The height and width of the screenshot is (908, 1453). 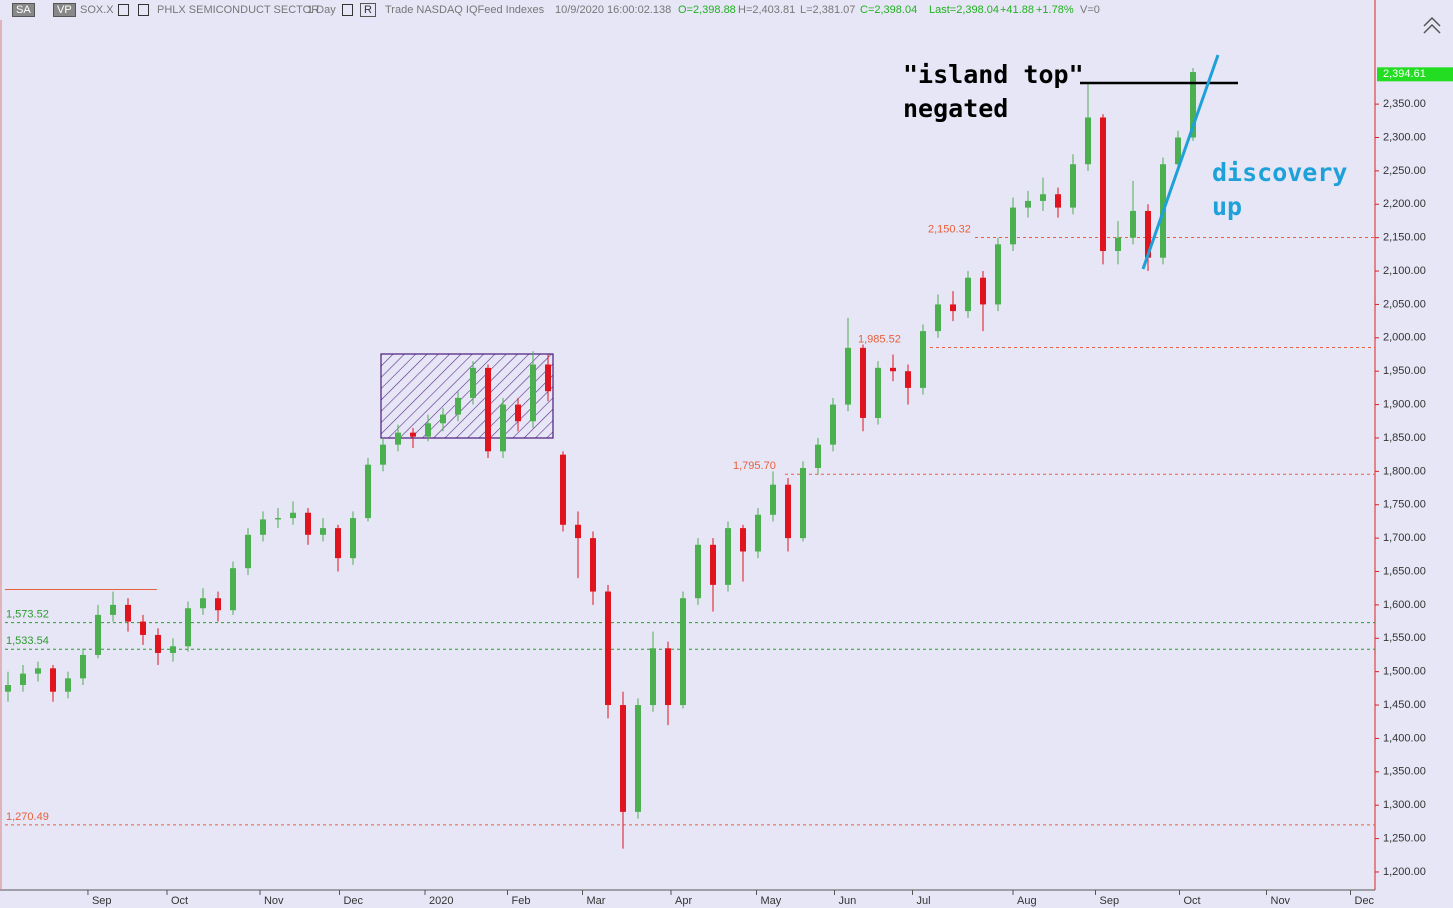 What do you see at coordinates (1404, 371) in the screenshot?
I see `y-tick-label: 1,950.00` at bounding box center [1404, 371].